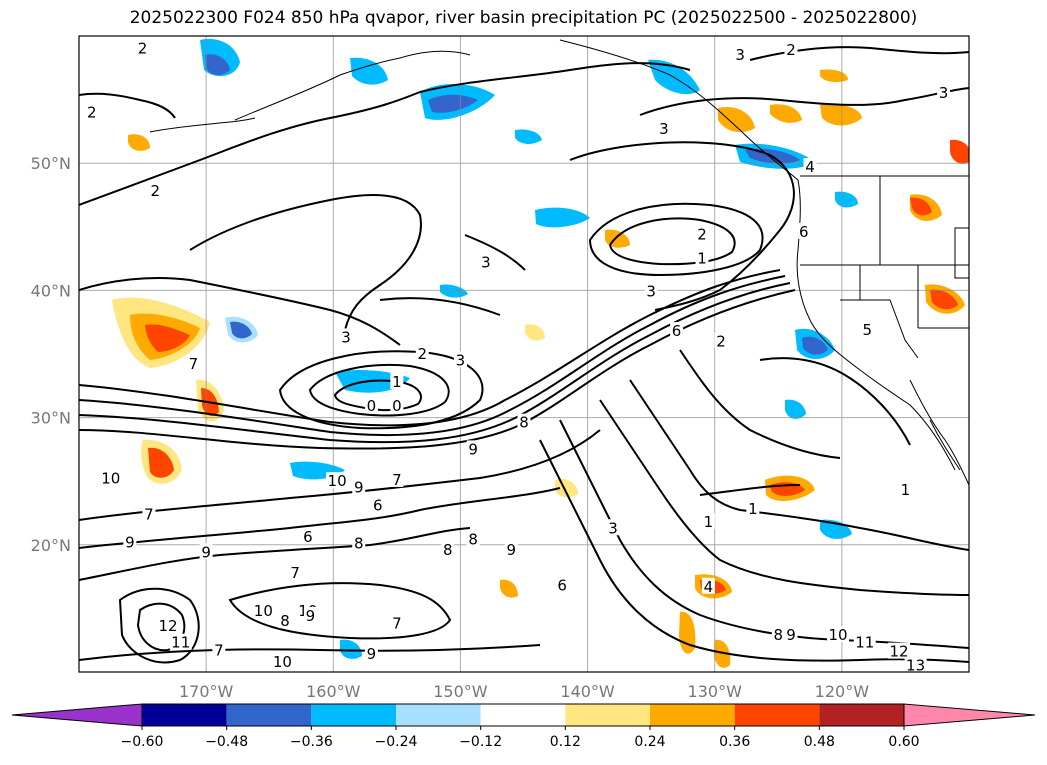 The height and width of the screenshot is (765, 1047). I want to click on colorbar-tick-label: 0.24, so click(649, 742).